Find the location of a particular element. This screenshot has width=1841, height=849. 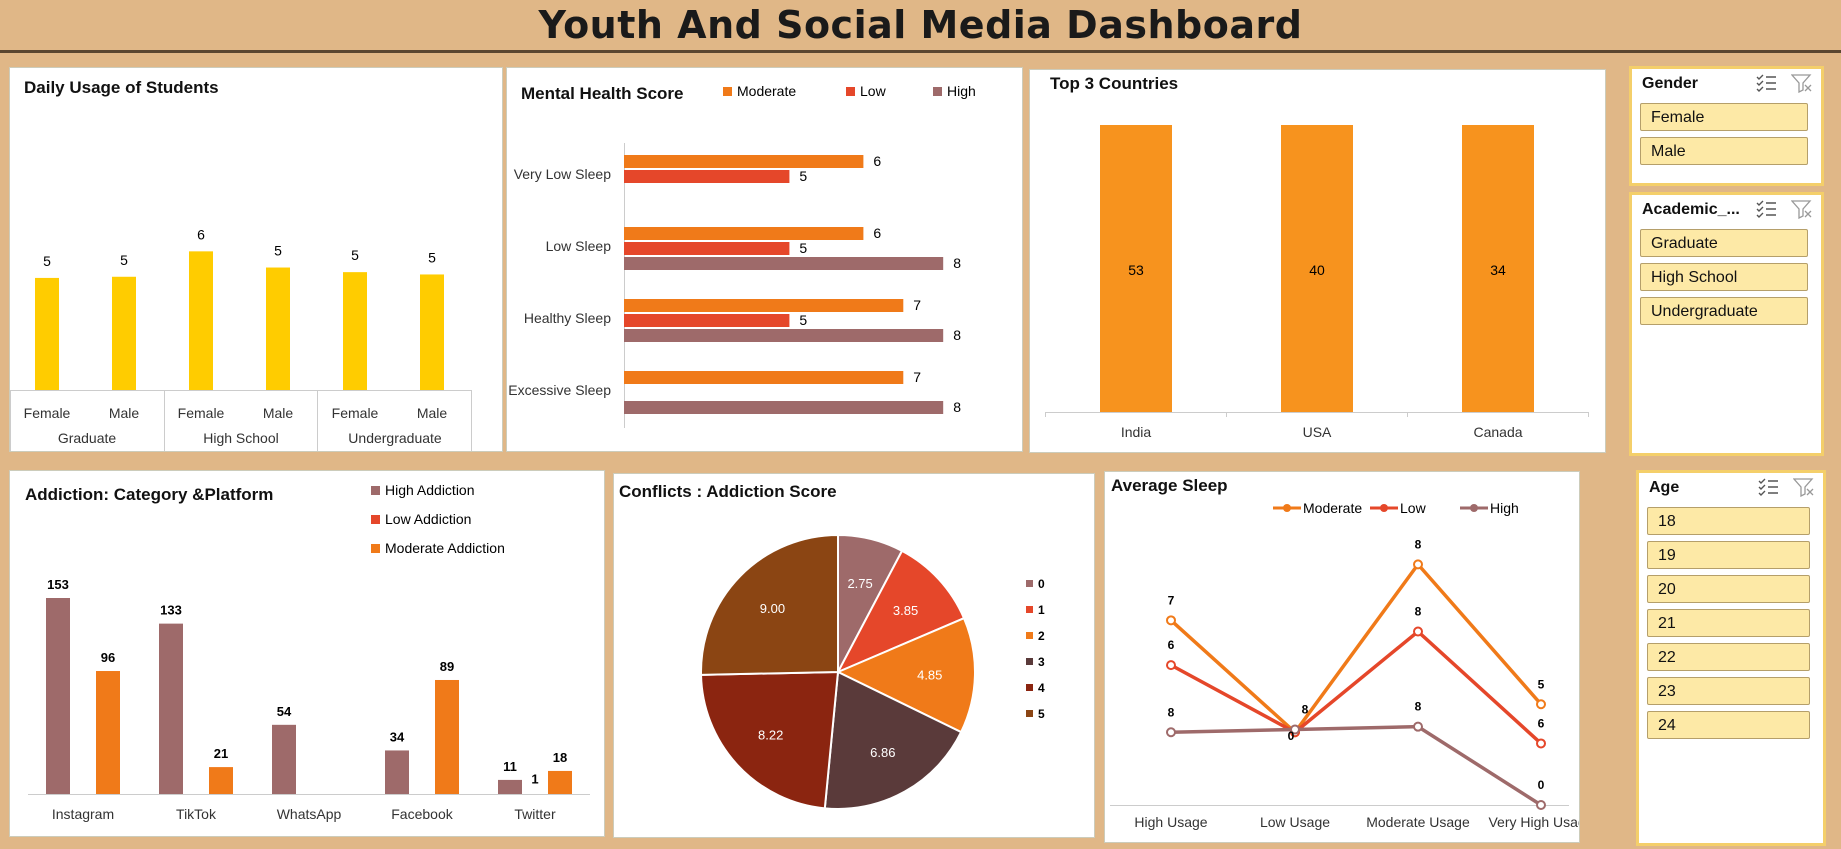

slicer-item-age: 18 is located at coordinates (1728, 521).